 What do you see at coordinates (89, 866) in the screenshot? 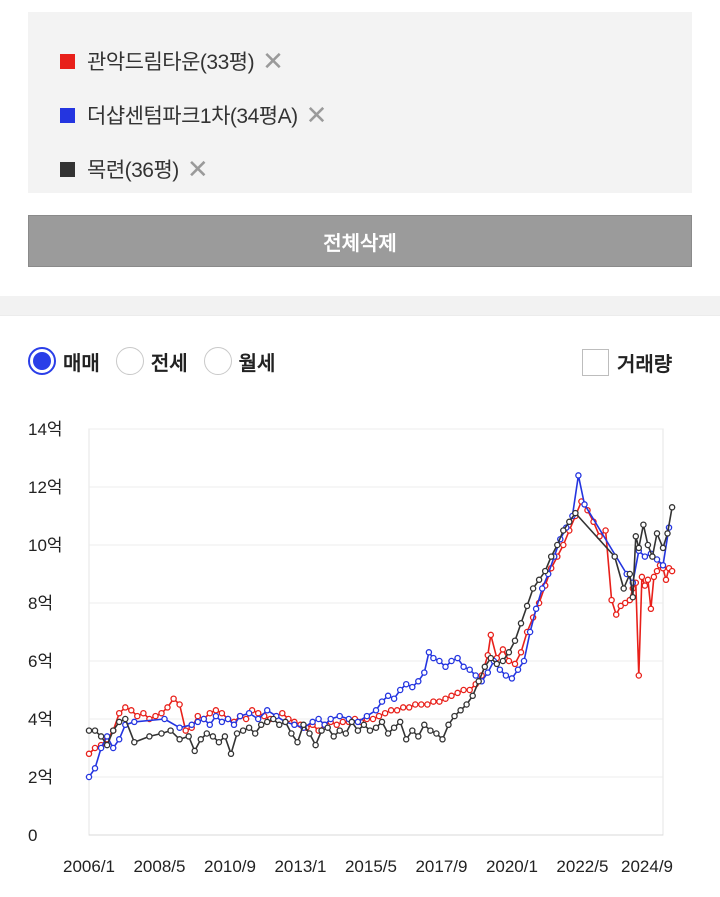
I see `x-tick-label: 2006/1` at bounding box center [89, 866].